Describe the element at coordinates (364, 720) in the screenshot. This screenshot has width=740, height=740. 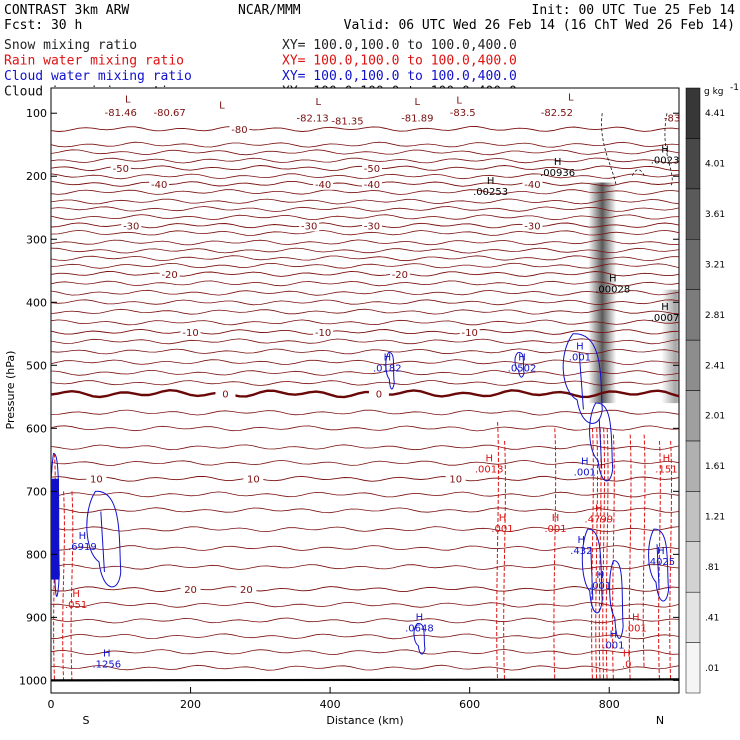
I see `x-axis-label: Distance (km)` at that location.